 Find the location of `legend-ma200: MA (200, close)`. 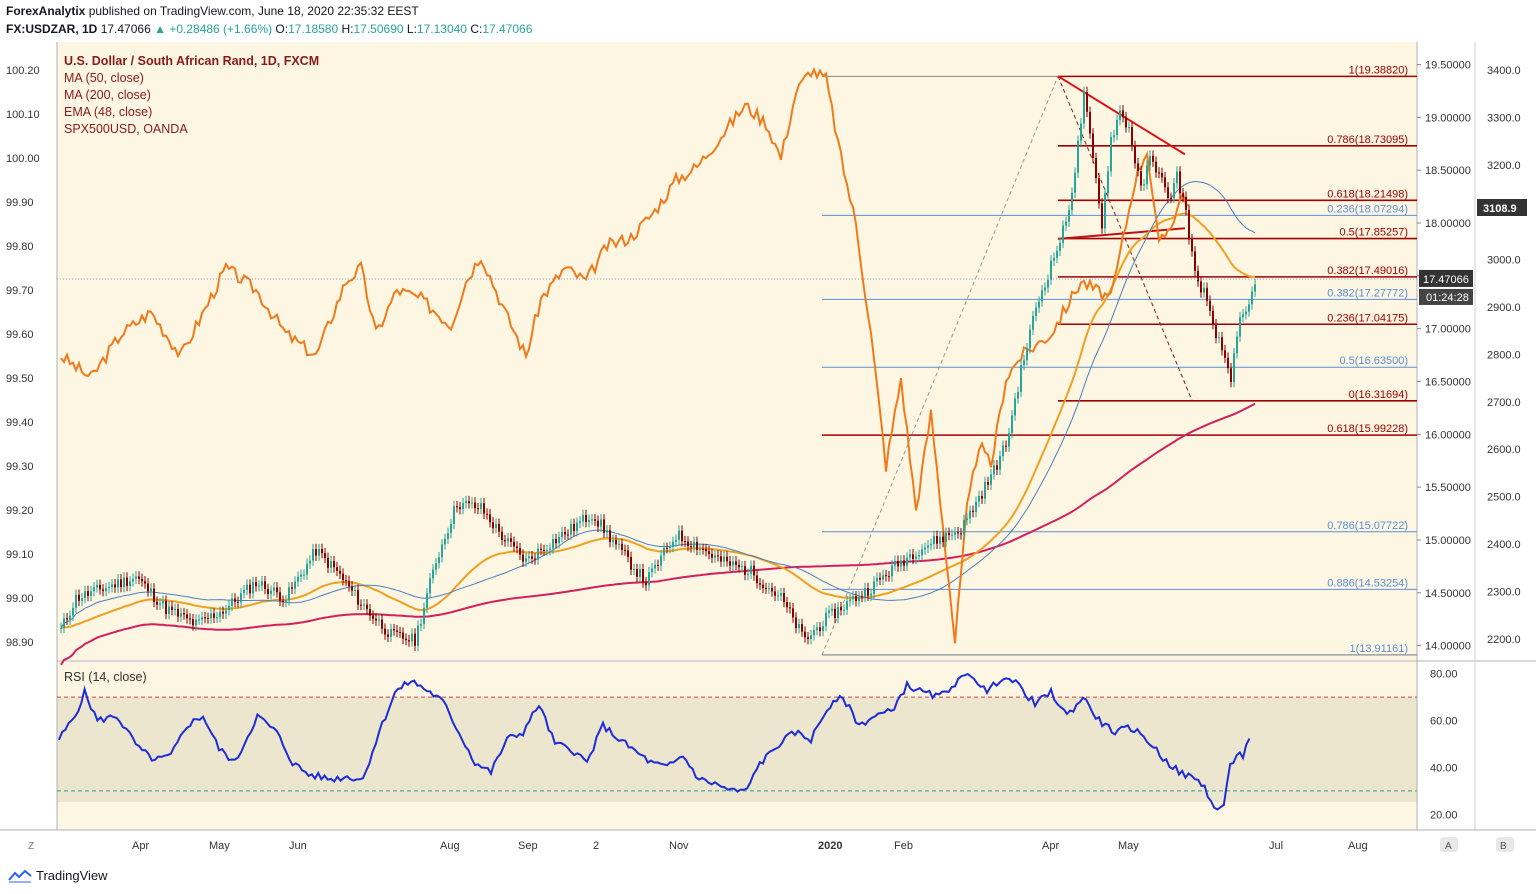

legend-ma200: MA (200, close) is located at coordinates (107, 95).